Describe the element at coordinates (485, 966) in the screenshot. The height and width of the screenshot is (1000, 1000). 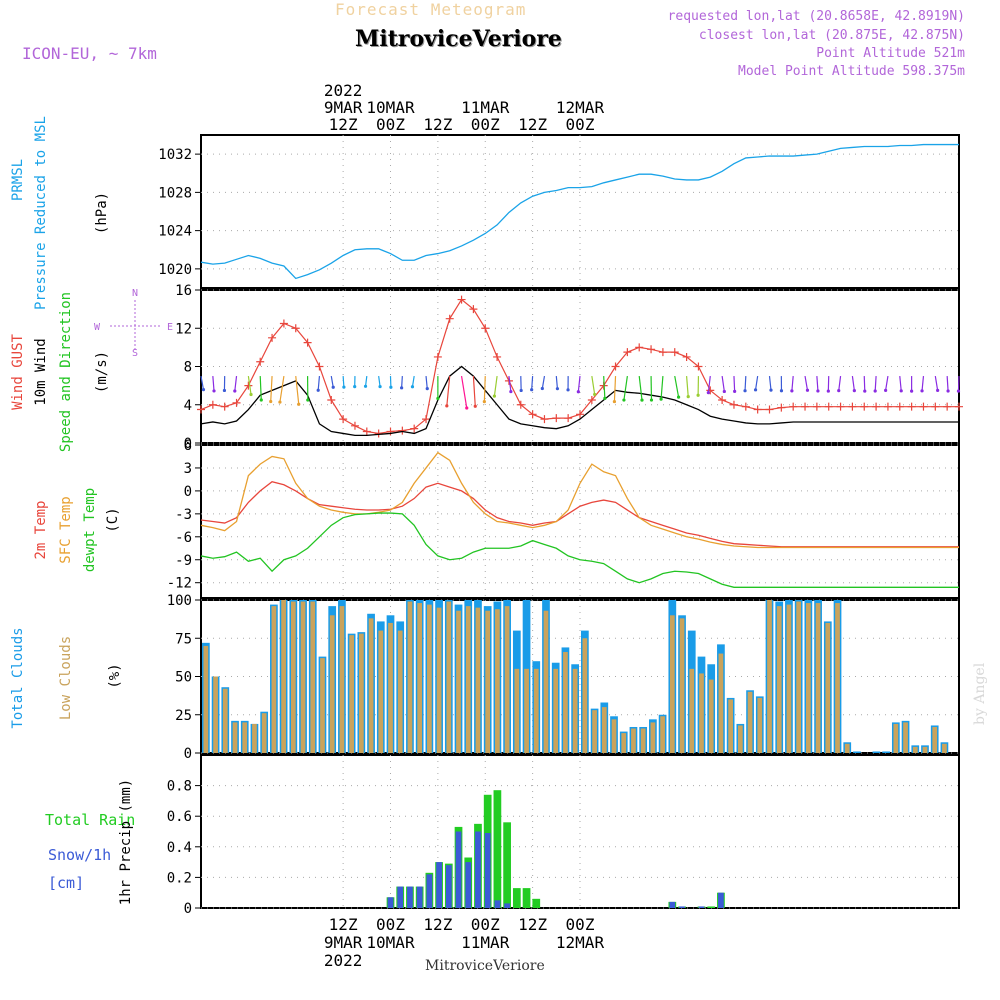
I see `footer-location: MitroviceVeriore` at that location.